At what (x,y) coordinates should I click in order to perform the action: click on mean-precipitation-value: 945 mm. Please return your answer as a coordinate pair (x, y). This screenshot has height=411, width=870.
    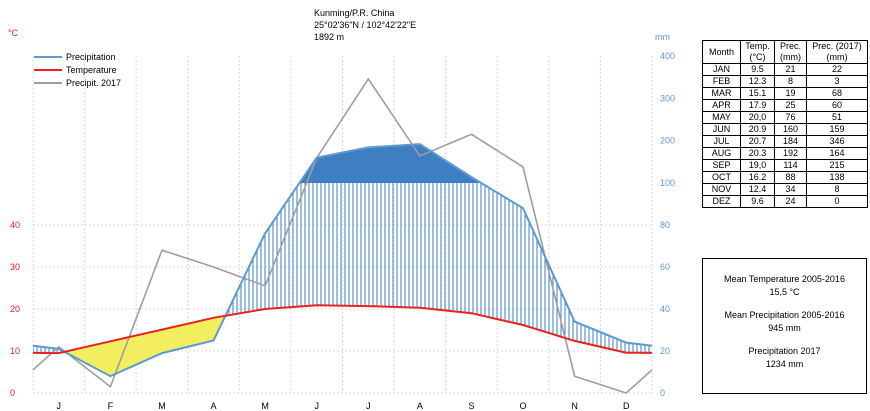
    Looking at the image, I should click on (784, 328).